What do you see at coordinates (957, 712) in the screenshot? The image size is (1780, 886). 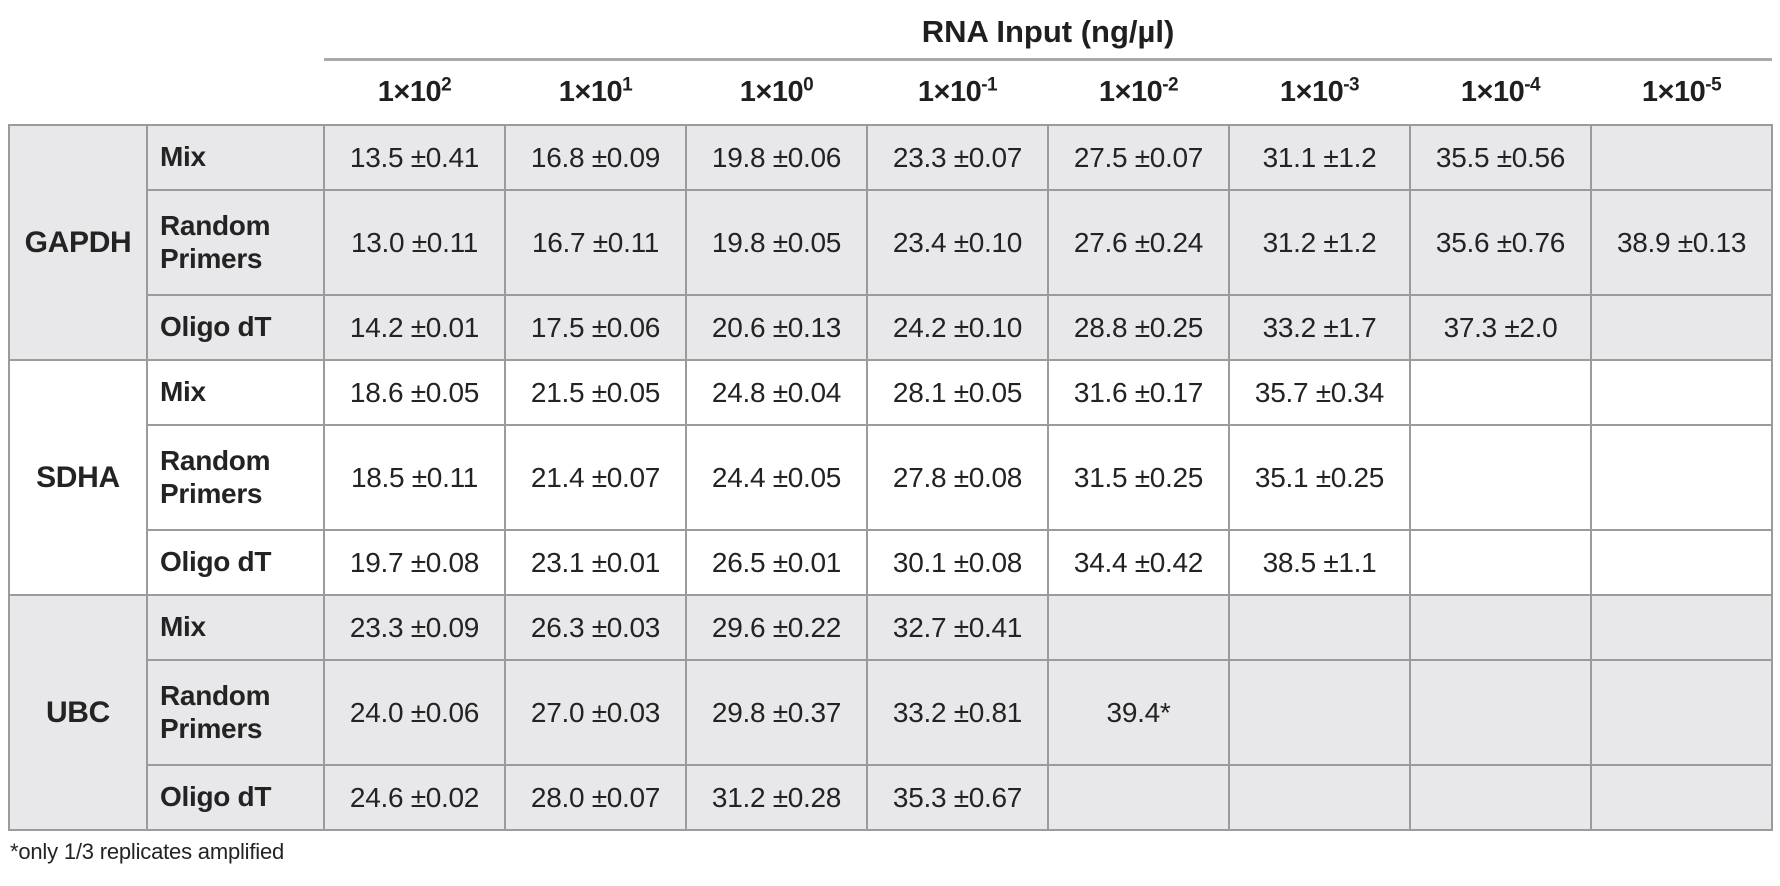 I see `data-cell: 33.2 ±0.81` at bounding box center [957, 712].